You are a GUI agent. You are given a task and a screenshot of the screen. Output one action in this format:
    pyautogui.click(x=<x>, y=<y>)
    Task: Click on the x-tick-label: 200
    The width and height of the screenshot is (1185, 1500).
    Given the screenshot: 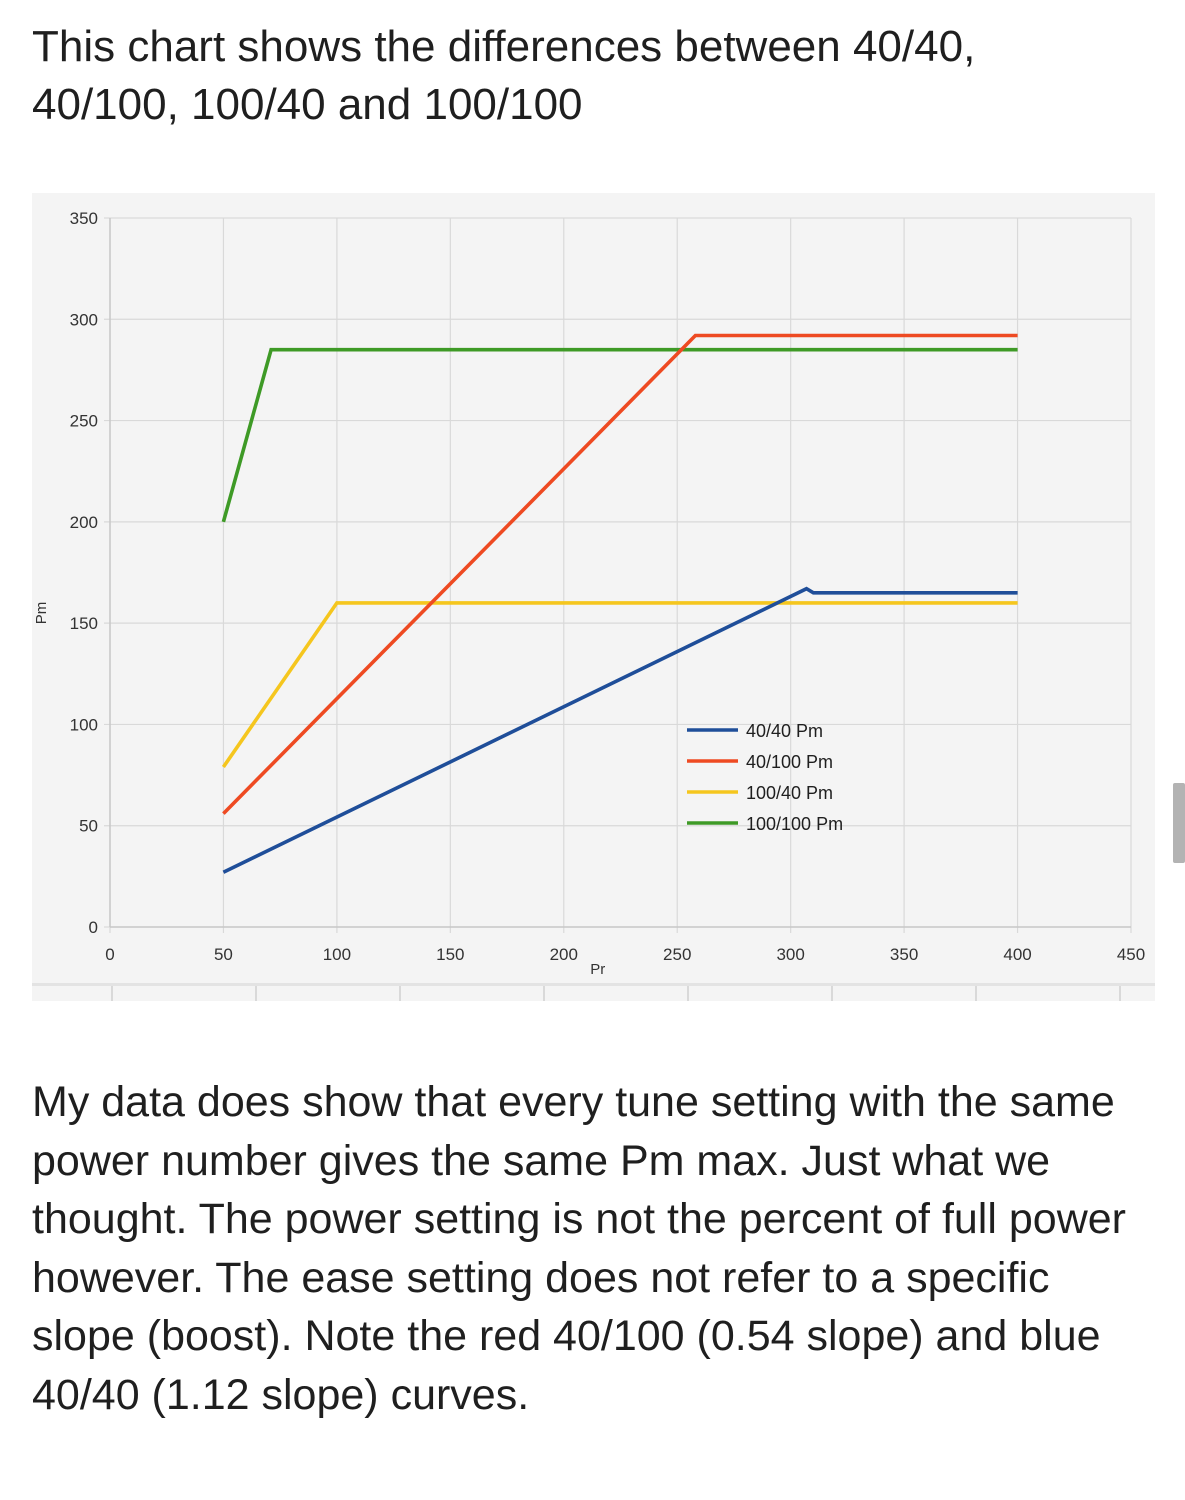 What is the action you would take?
    pyautogui.click(x=564, y=954)
    